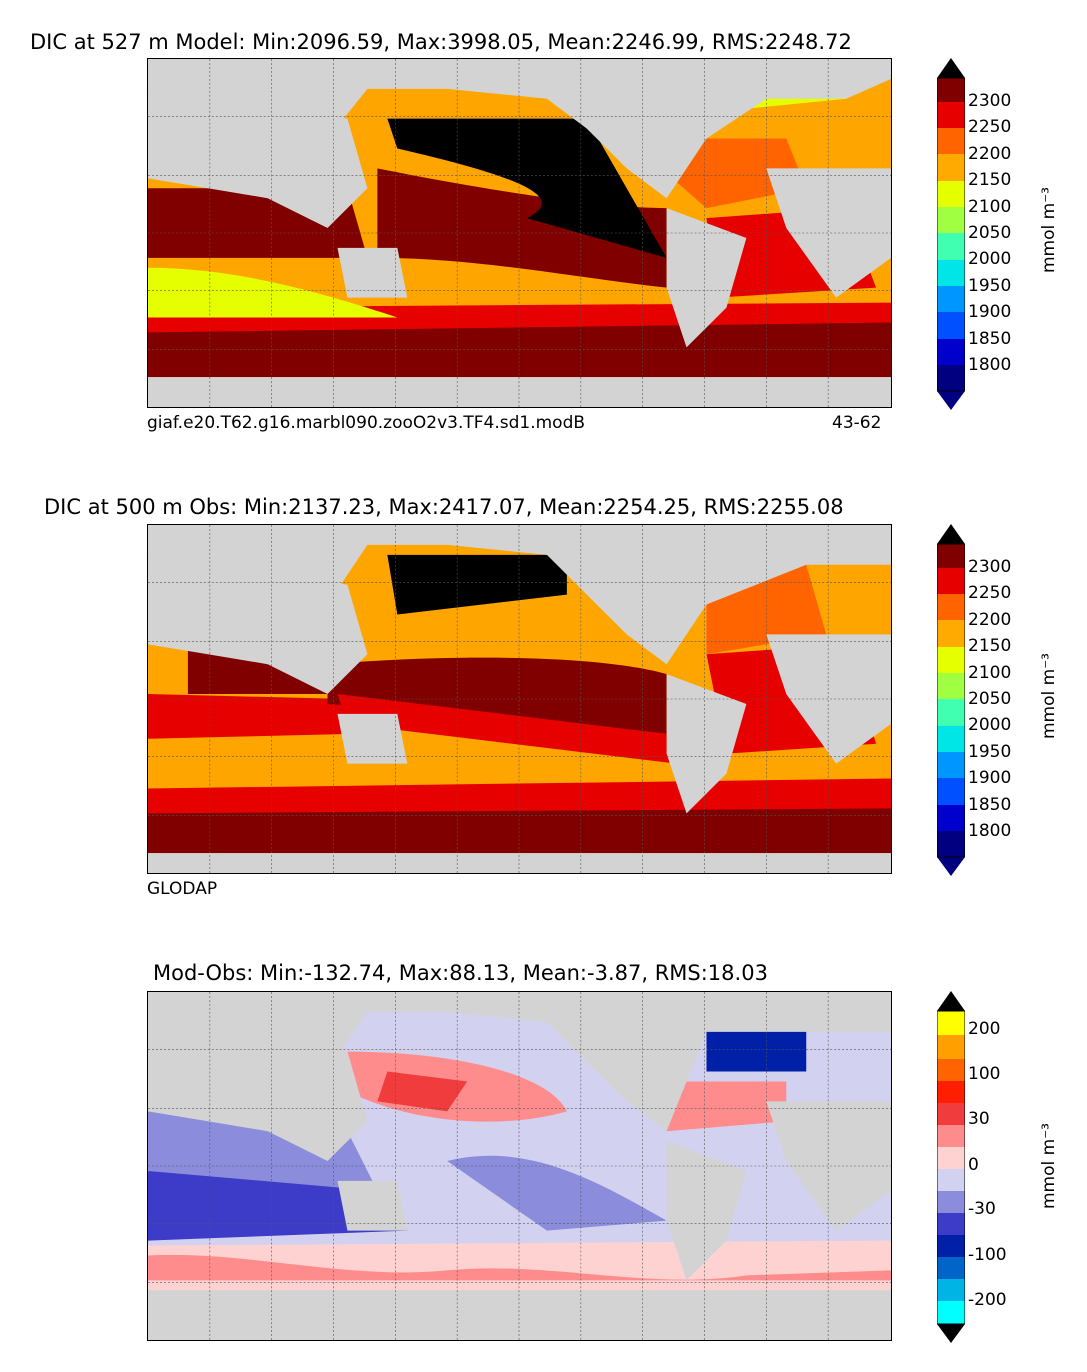 The width and height of the screenshot is (1087, 1372). Describe the element at coordinates (273, 292) in the screenshot. I see `panel1-indian-yellow` at that location.